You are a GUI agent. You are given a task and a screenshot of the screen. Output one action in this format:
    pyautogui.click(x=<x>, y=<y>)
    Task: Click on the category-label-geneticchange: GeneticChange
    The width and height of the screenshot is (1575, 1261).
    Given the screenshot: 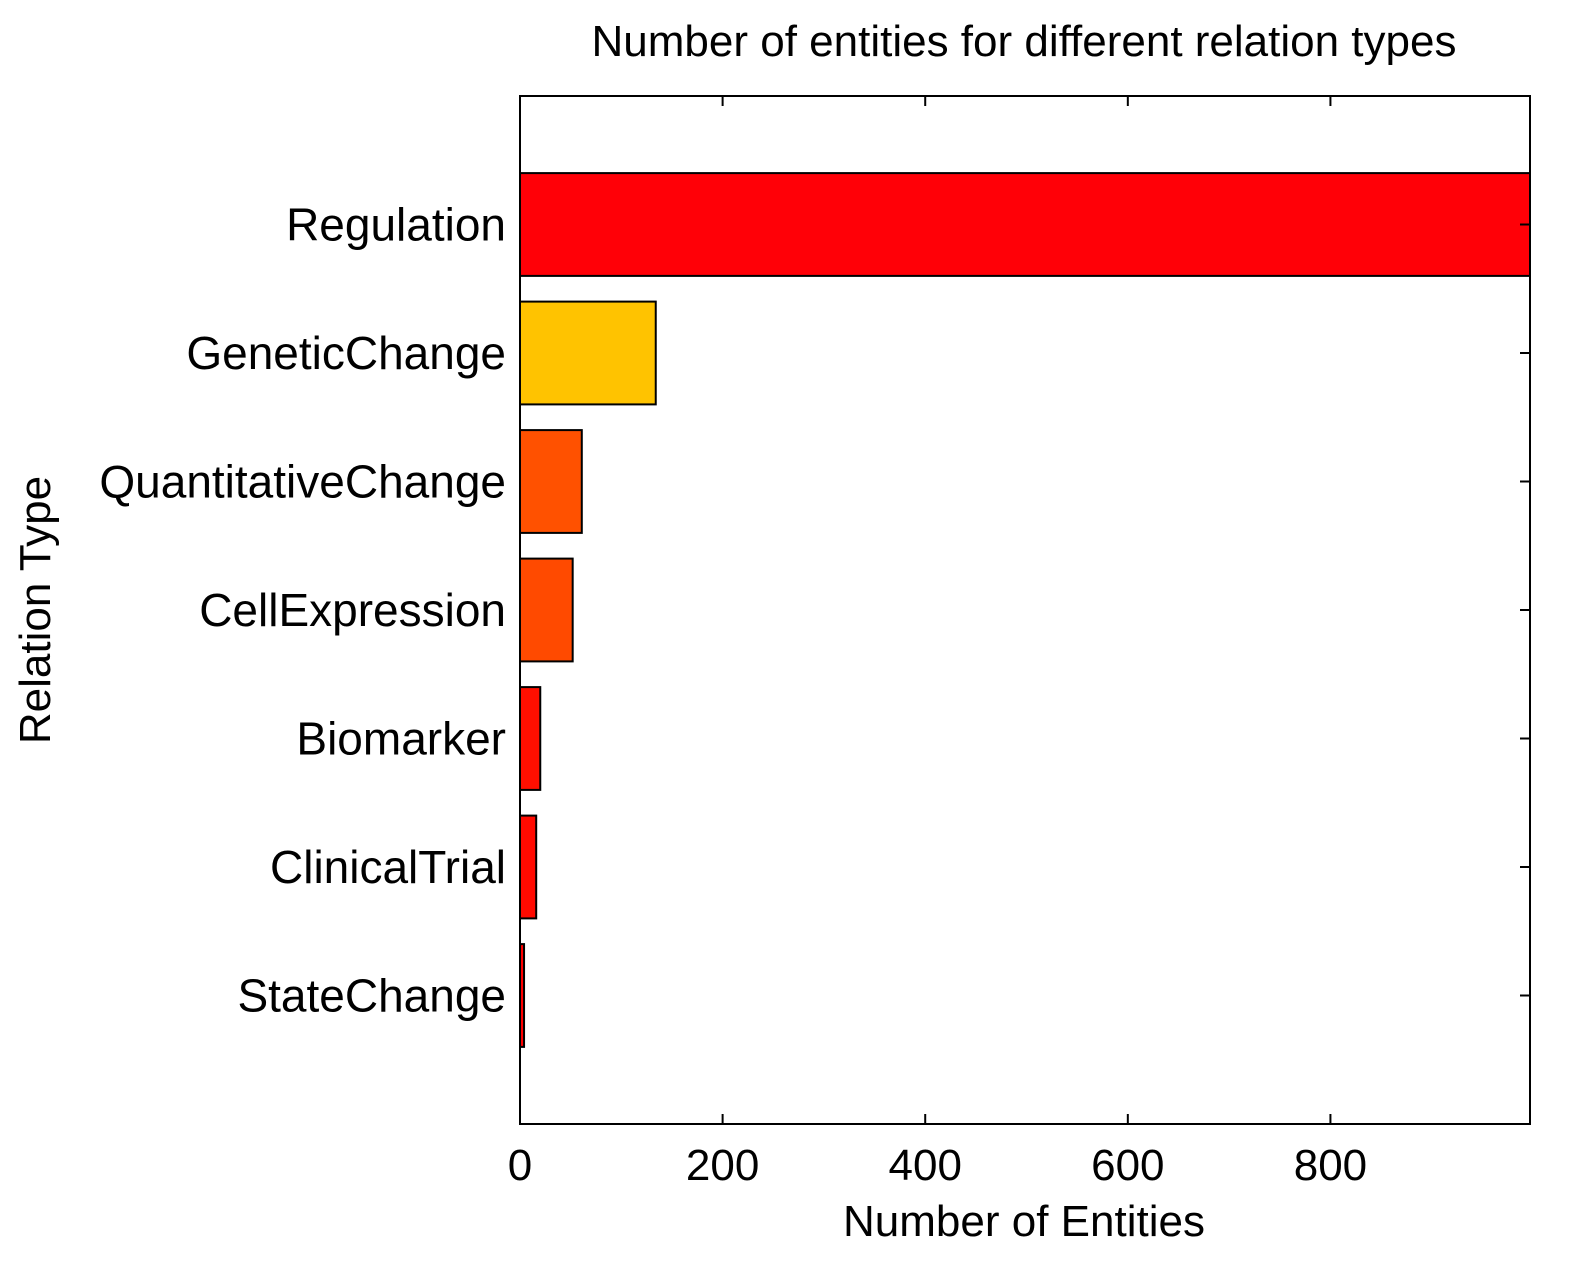 What is the action you would take?
    pyautogui.click(x=346, y=353)
    